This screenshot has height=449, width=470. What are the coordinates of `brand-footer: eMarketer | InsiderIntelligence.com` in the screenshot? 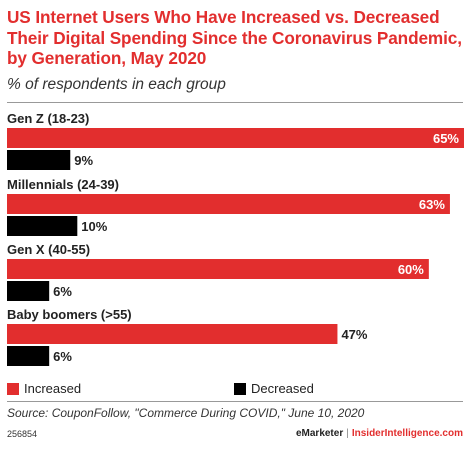 It's located at (379, 433).